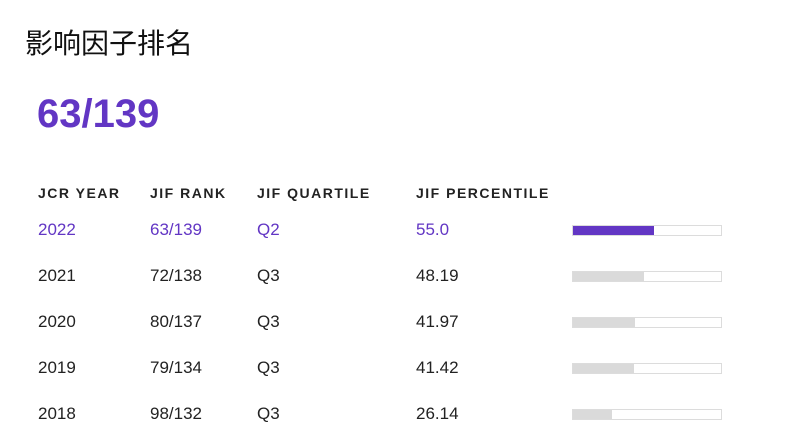 The width and height of the screenshot is (810, 435). What do you see at coordinates (314, 193) in the screenshot?
I see `header-quartile: JIF QUARTILE` at bounding box center [314, 193].